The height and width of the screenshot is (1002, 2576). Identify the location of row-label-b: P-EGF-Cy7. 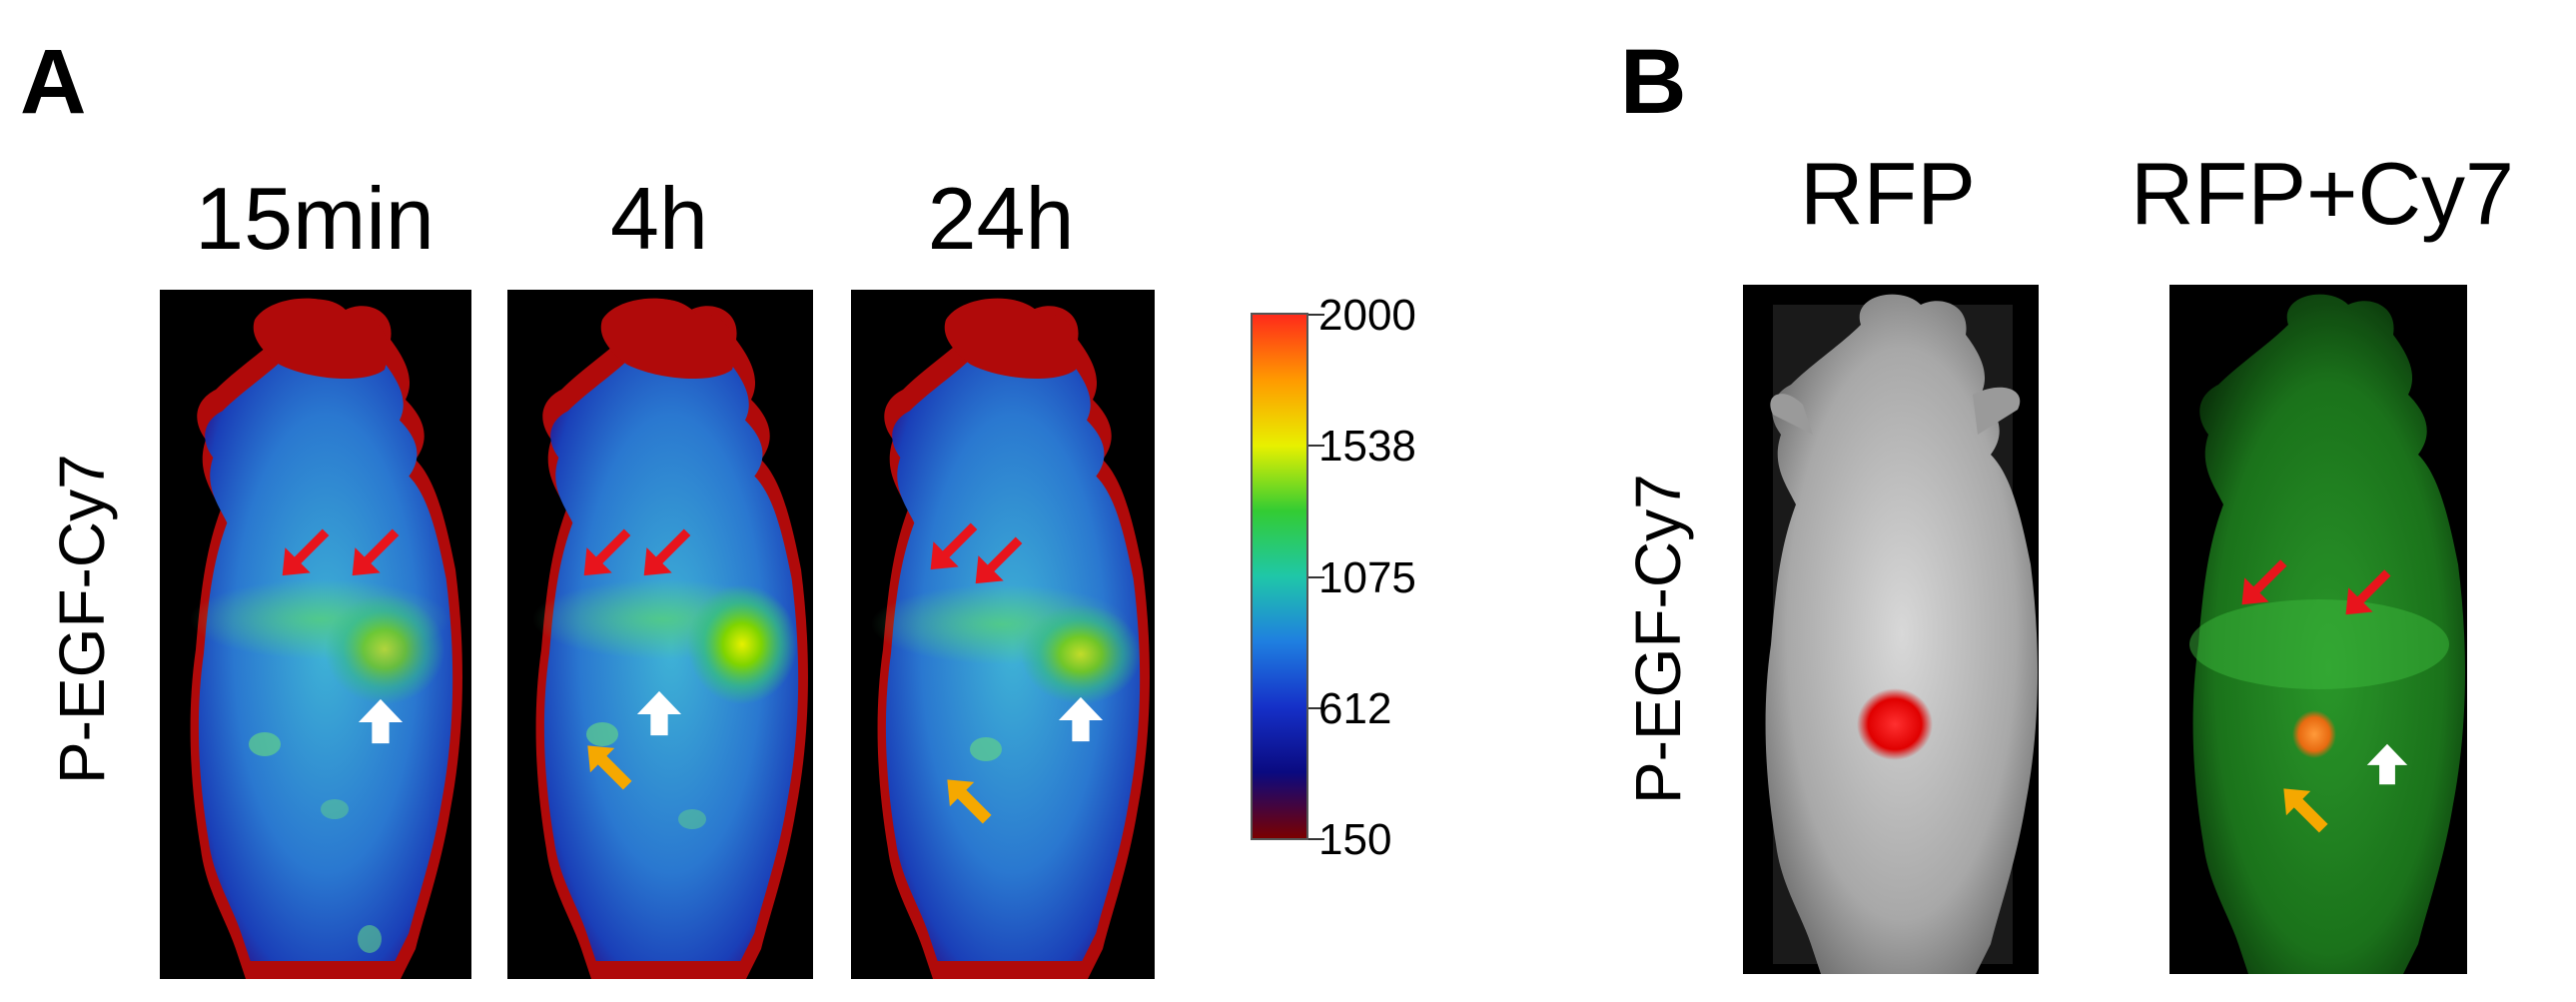
(1658, 639).